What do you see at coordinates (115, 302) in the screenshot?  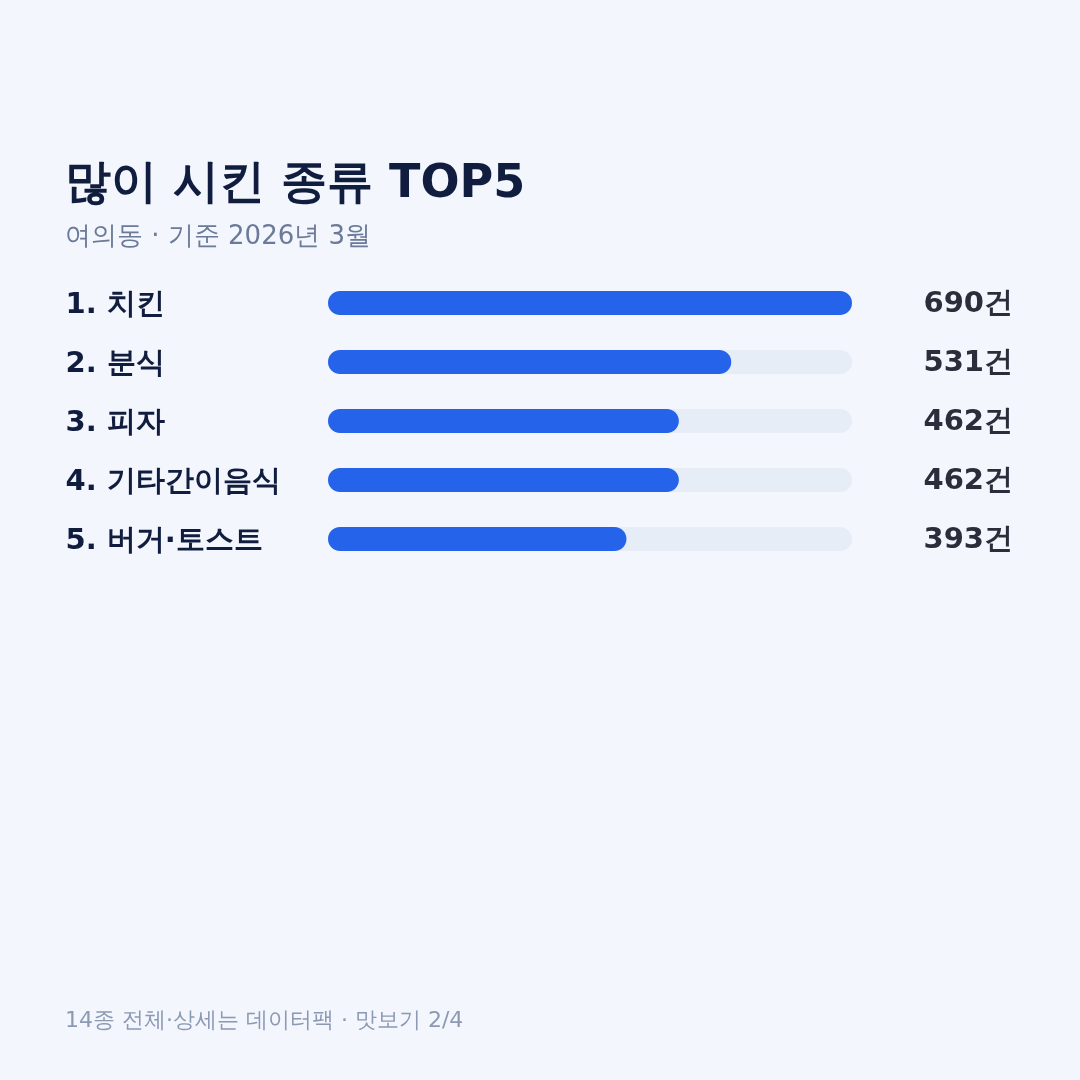 I see `y-tick-label: 1. 치킨` at bounding box center [115, 302].